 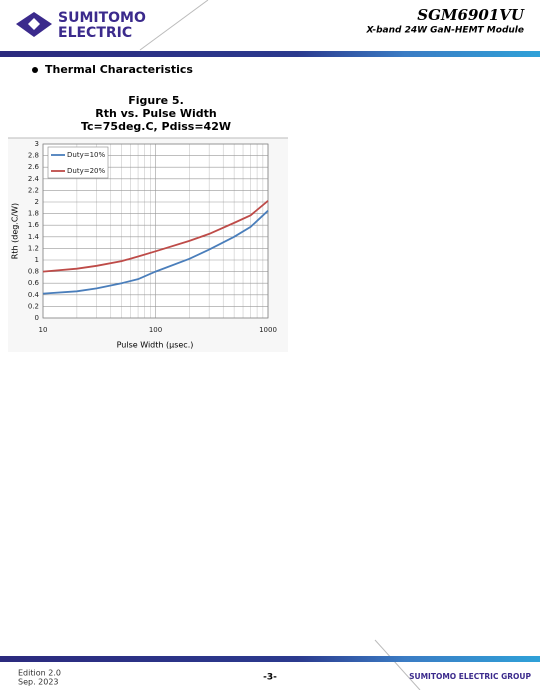 What do you see at coordinates (34, 237) in the screenshot?
I see `y-tick-label: 1.4` at bounding box center [34, 237].